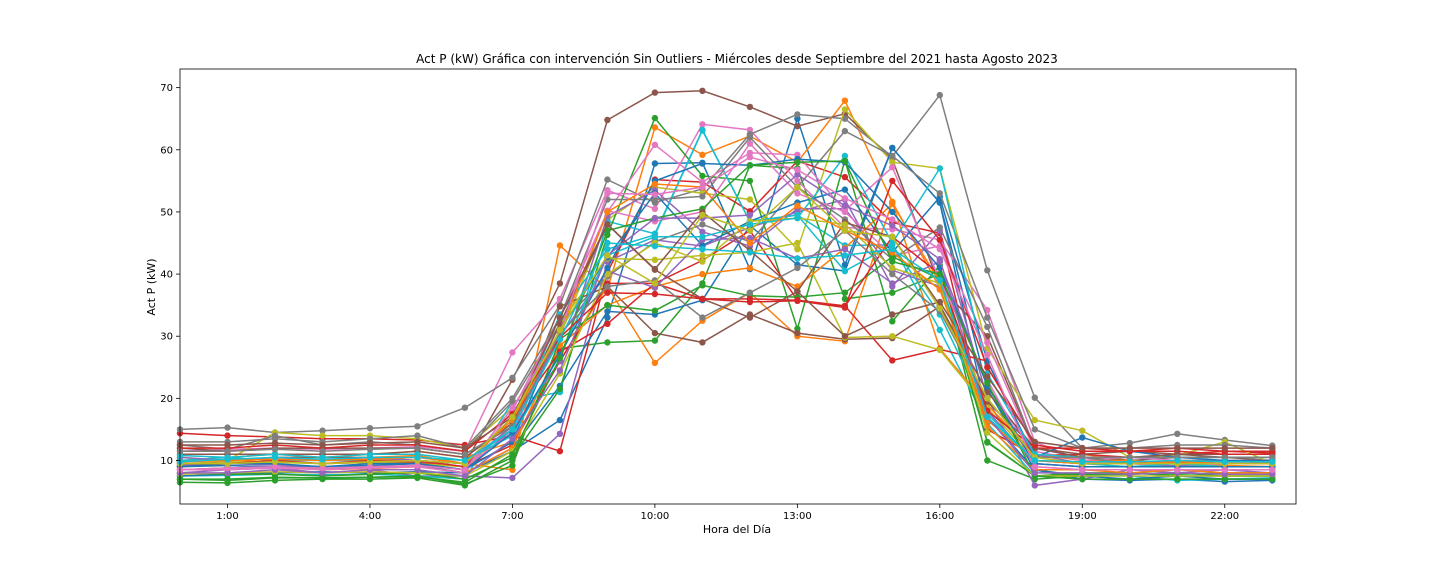  Describe the element at coordinates (166, 212) in the screenshot. I see `y-tick-label: 50` at that location.